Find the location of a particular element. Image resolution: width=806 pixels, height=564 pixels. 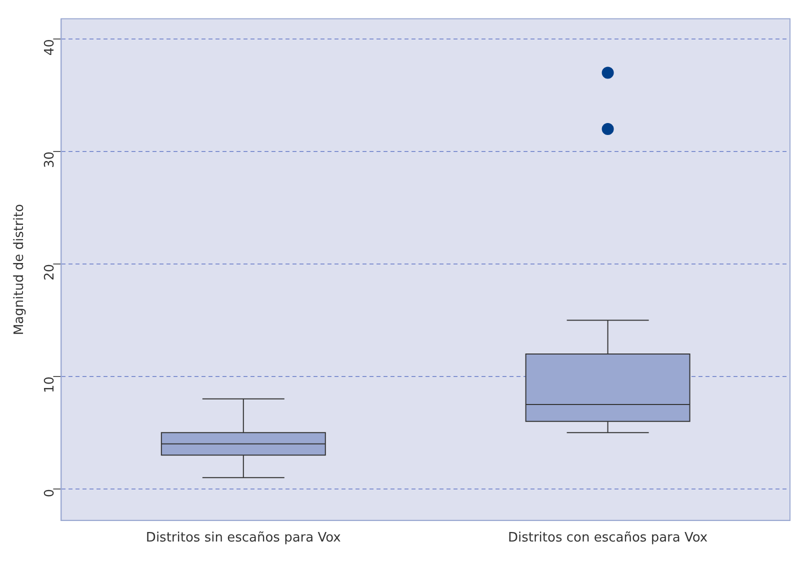

x-tick-label: Distritos con escaños para Vox is located at coordinates (608, 538).